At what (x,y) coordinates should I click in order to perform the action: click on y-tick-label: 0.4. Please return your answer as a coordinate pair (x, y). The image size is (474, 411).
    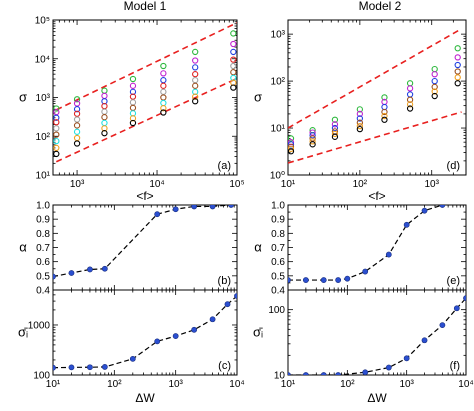
    Looking at the image, I should click on (278, 291).